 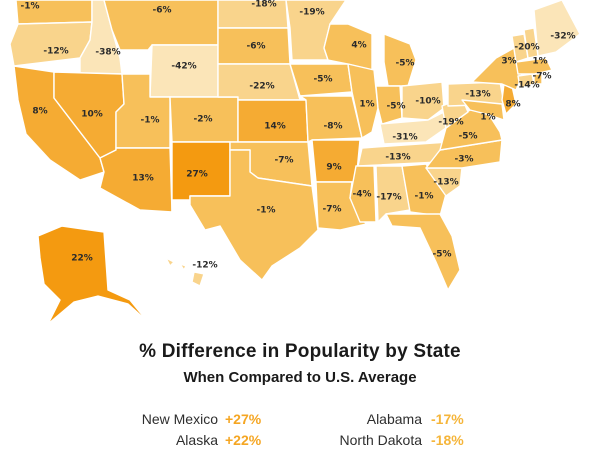 I want to click on state-label-indiana: -5%, so click(x=395, y=107).